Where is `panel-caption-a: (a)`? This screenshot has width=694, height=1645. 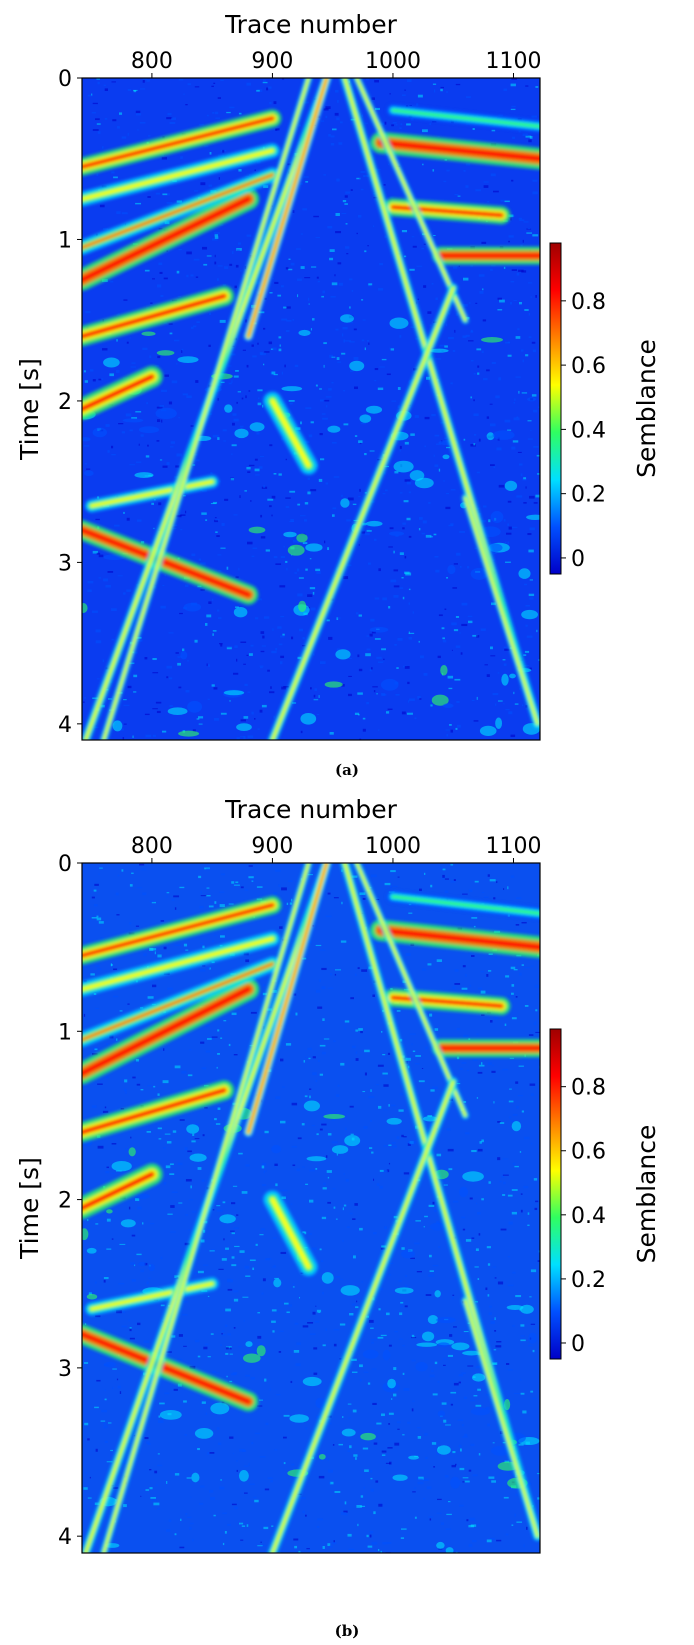 panel-caption-a: (a) is located at coordinates (347, 770).